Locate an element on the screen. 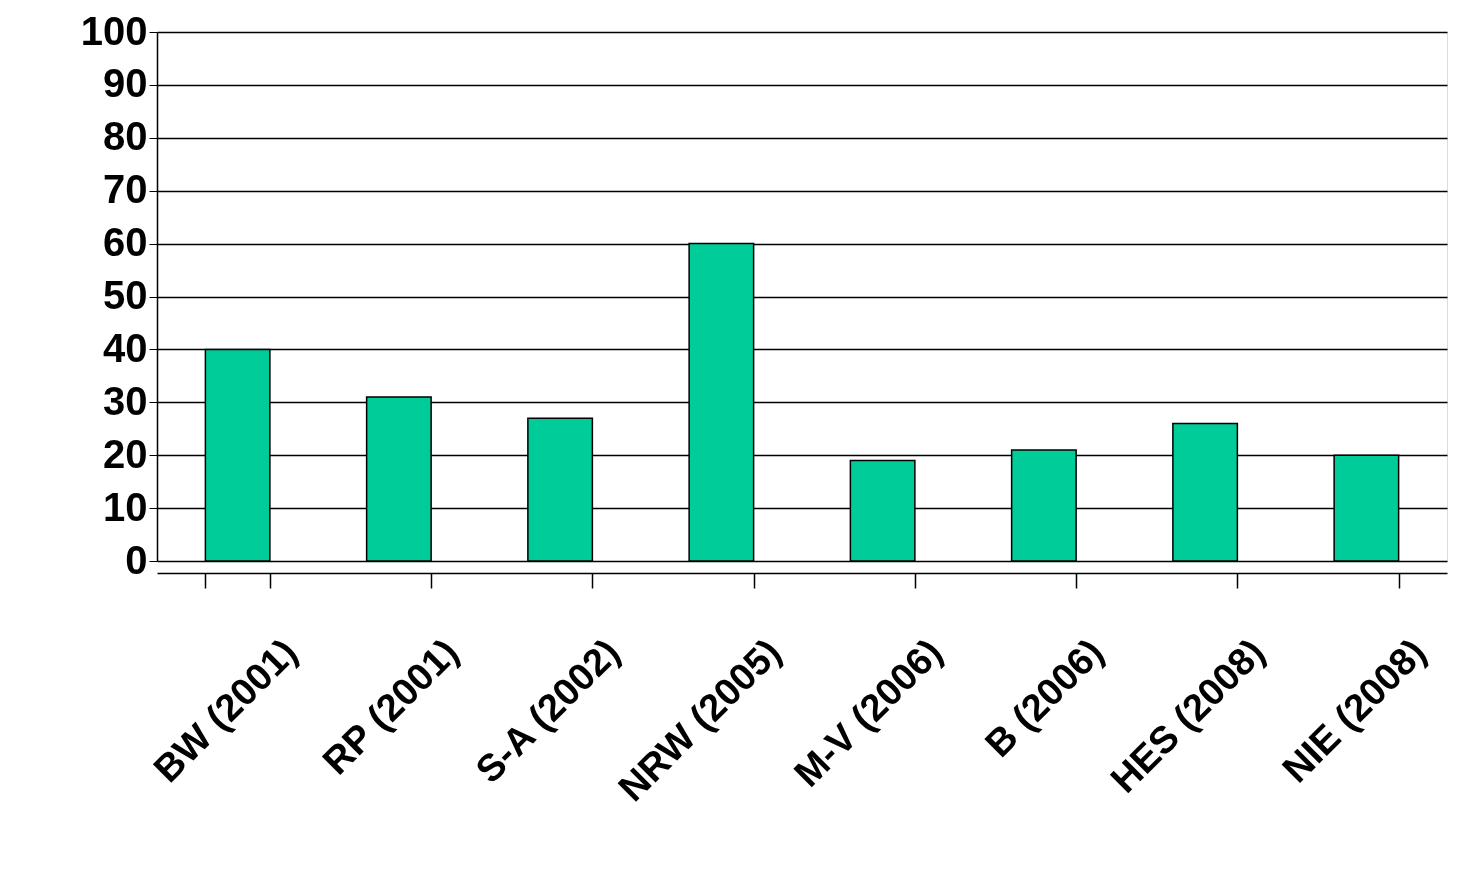 The height and width of the screenshot is (877, 1457). y-tick-label: 100 is located at coordinates (114, 30).